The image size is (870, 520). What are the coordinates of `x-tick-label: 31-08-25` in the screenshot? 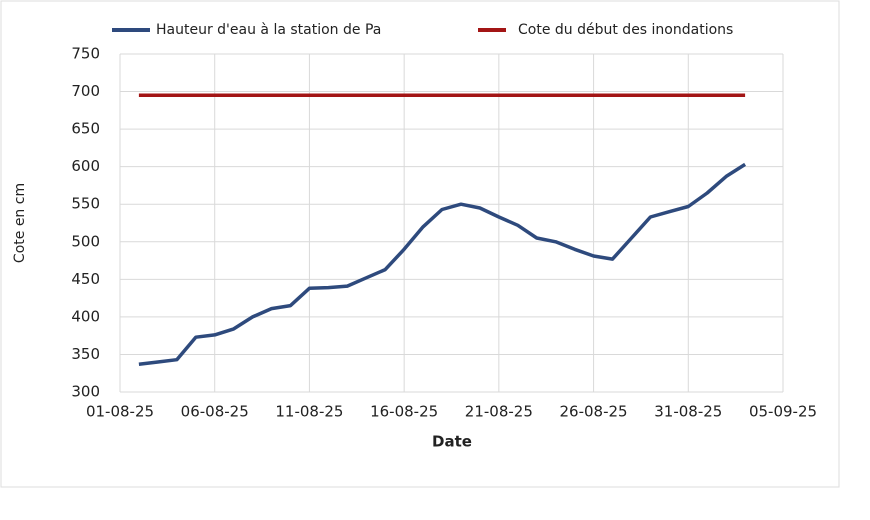 It's located at (688, 412).